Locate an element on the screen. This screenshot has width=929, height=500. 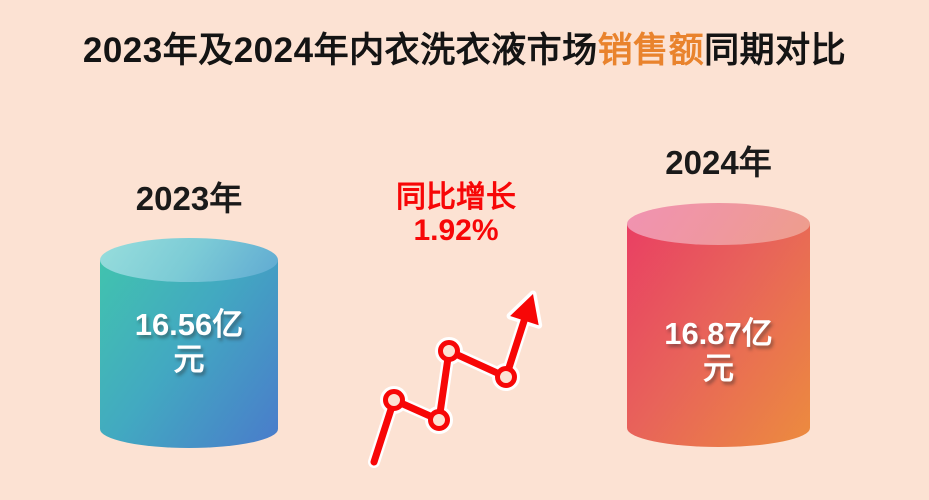
cylinder-2023-value: 16.56亿 元 is located at coordinates (189, 342).